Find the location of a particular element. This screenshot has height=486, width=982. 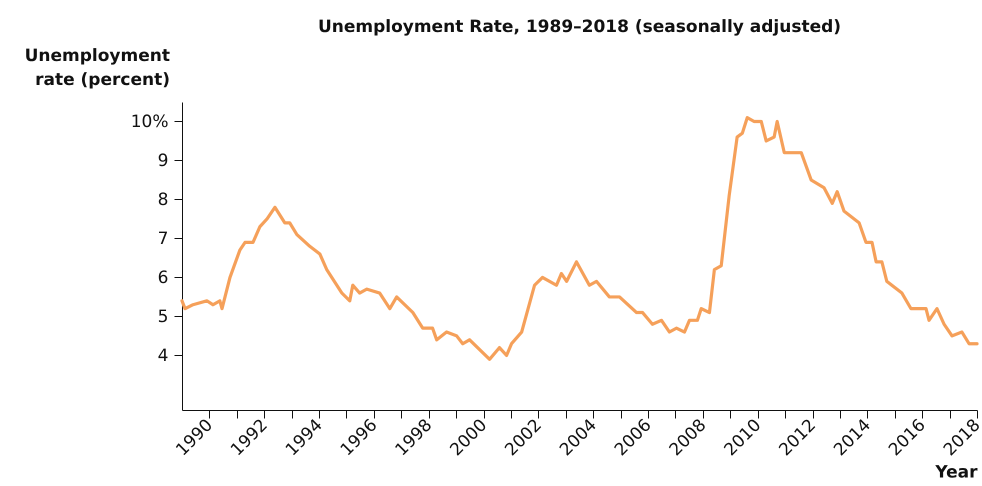

y-axis-title: Unemployment rate (percent) is located at coordinates (97, 68).